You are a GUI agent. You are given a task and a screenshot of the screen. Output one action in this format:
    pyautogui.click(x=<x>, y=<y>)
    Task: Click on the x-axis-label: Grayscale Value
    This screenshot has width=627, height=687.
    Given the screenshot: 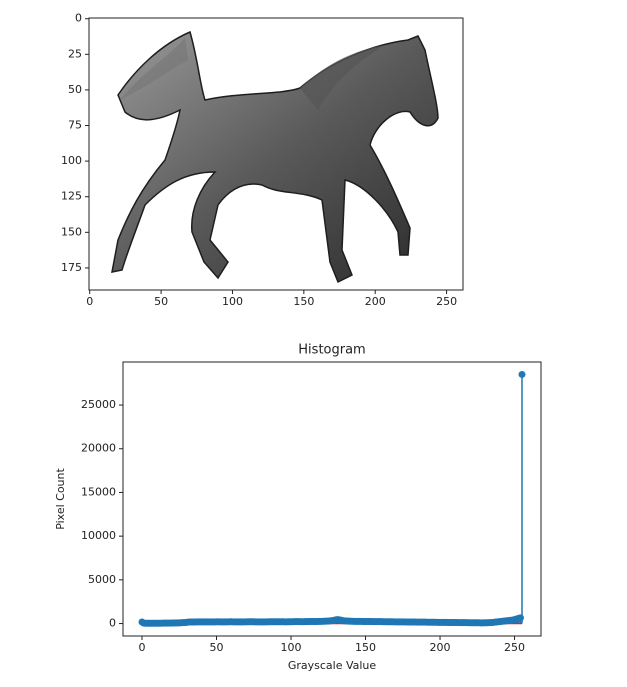 What is the action you would take?
    pyautogui.click(x=332, y=665)
    